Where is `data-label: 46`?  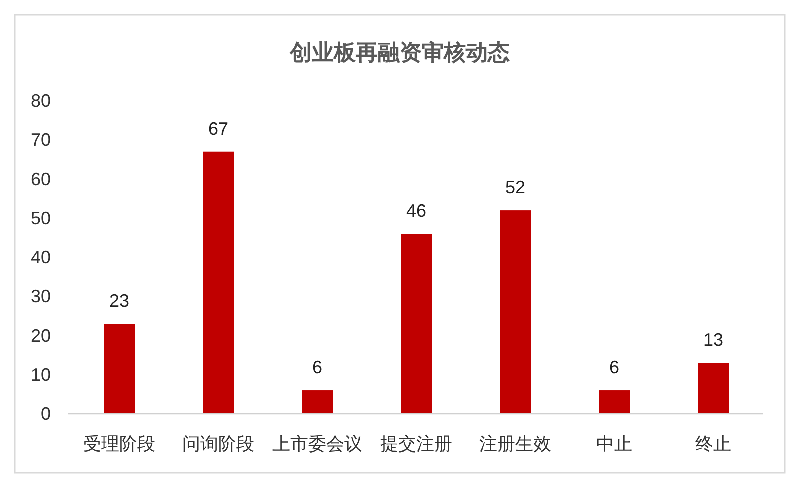
data-label: 46 is located at coordinates (416, 211).